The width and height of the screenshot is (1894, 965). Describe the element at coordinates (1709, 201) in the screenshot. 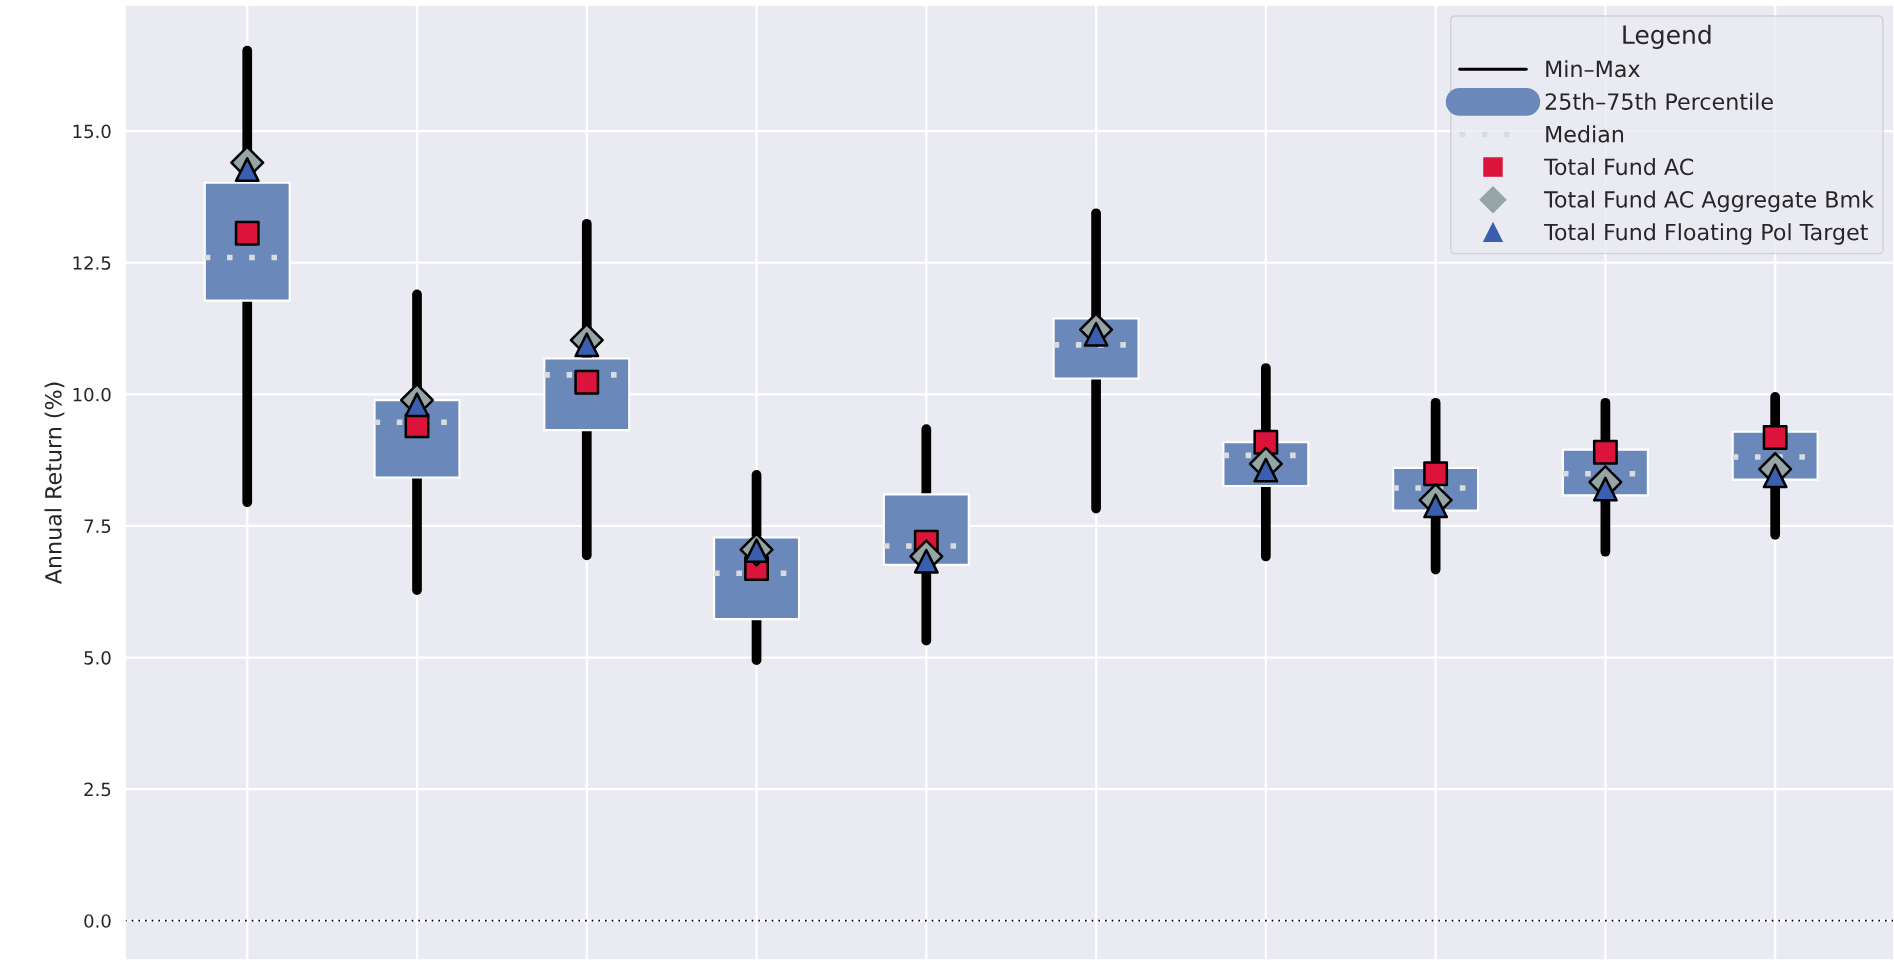

I see `legend-label: Total Fund AC Aggregate Bmk` at that location.